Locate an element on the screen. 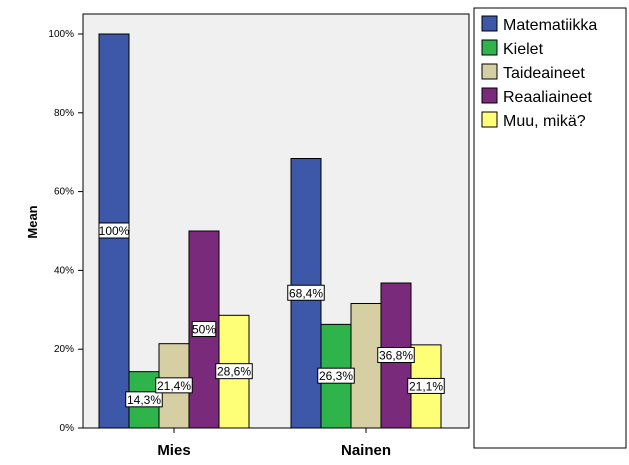 Image resolution: width=629 pixels, height=465 pixels. bar-taideaineet-nainen is located at coordinates (366, 365).